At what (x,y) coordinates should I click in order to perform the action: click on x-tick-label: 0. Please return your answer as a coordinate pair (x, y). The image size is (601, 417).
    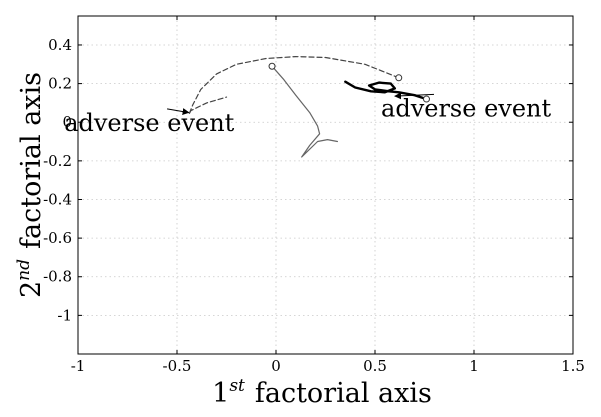
    Looking at the image, I should click on (276, 366).